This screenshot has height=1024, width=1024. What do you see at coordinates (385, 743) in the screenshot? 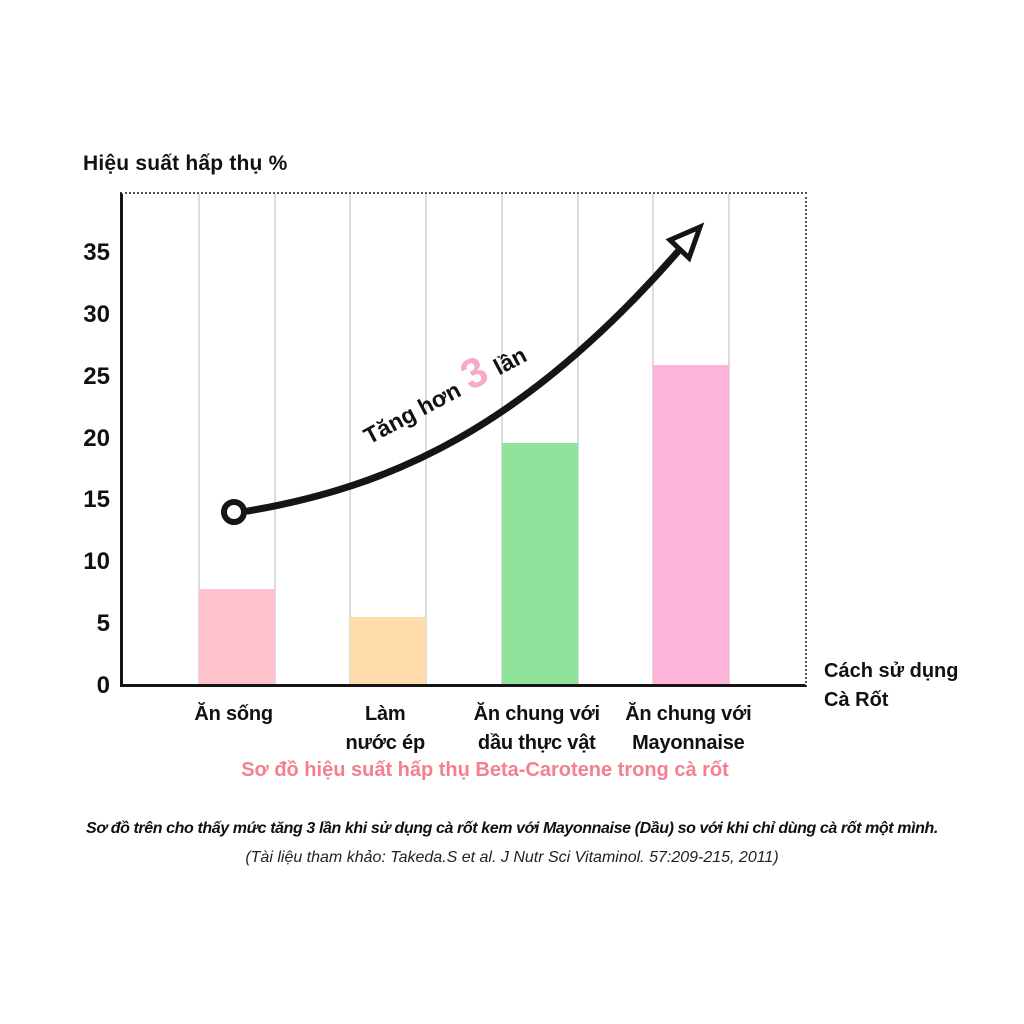
I see `x-axis-category-label-line: nước ép` at bounding box center [385, 743].